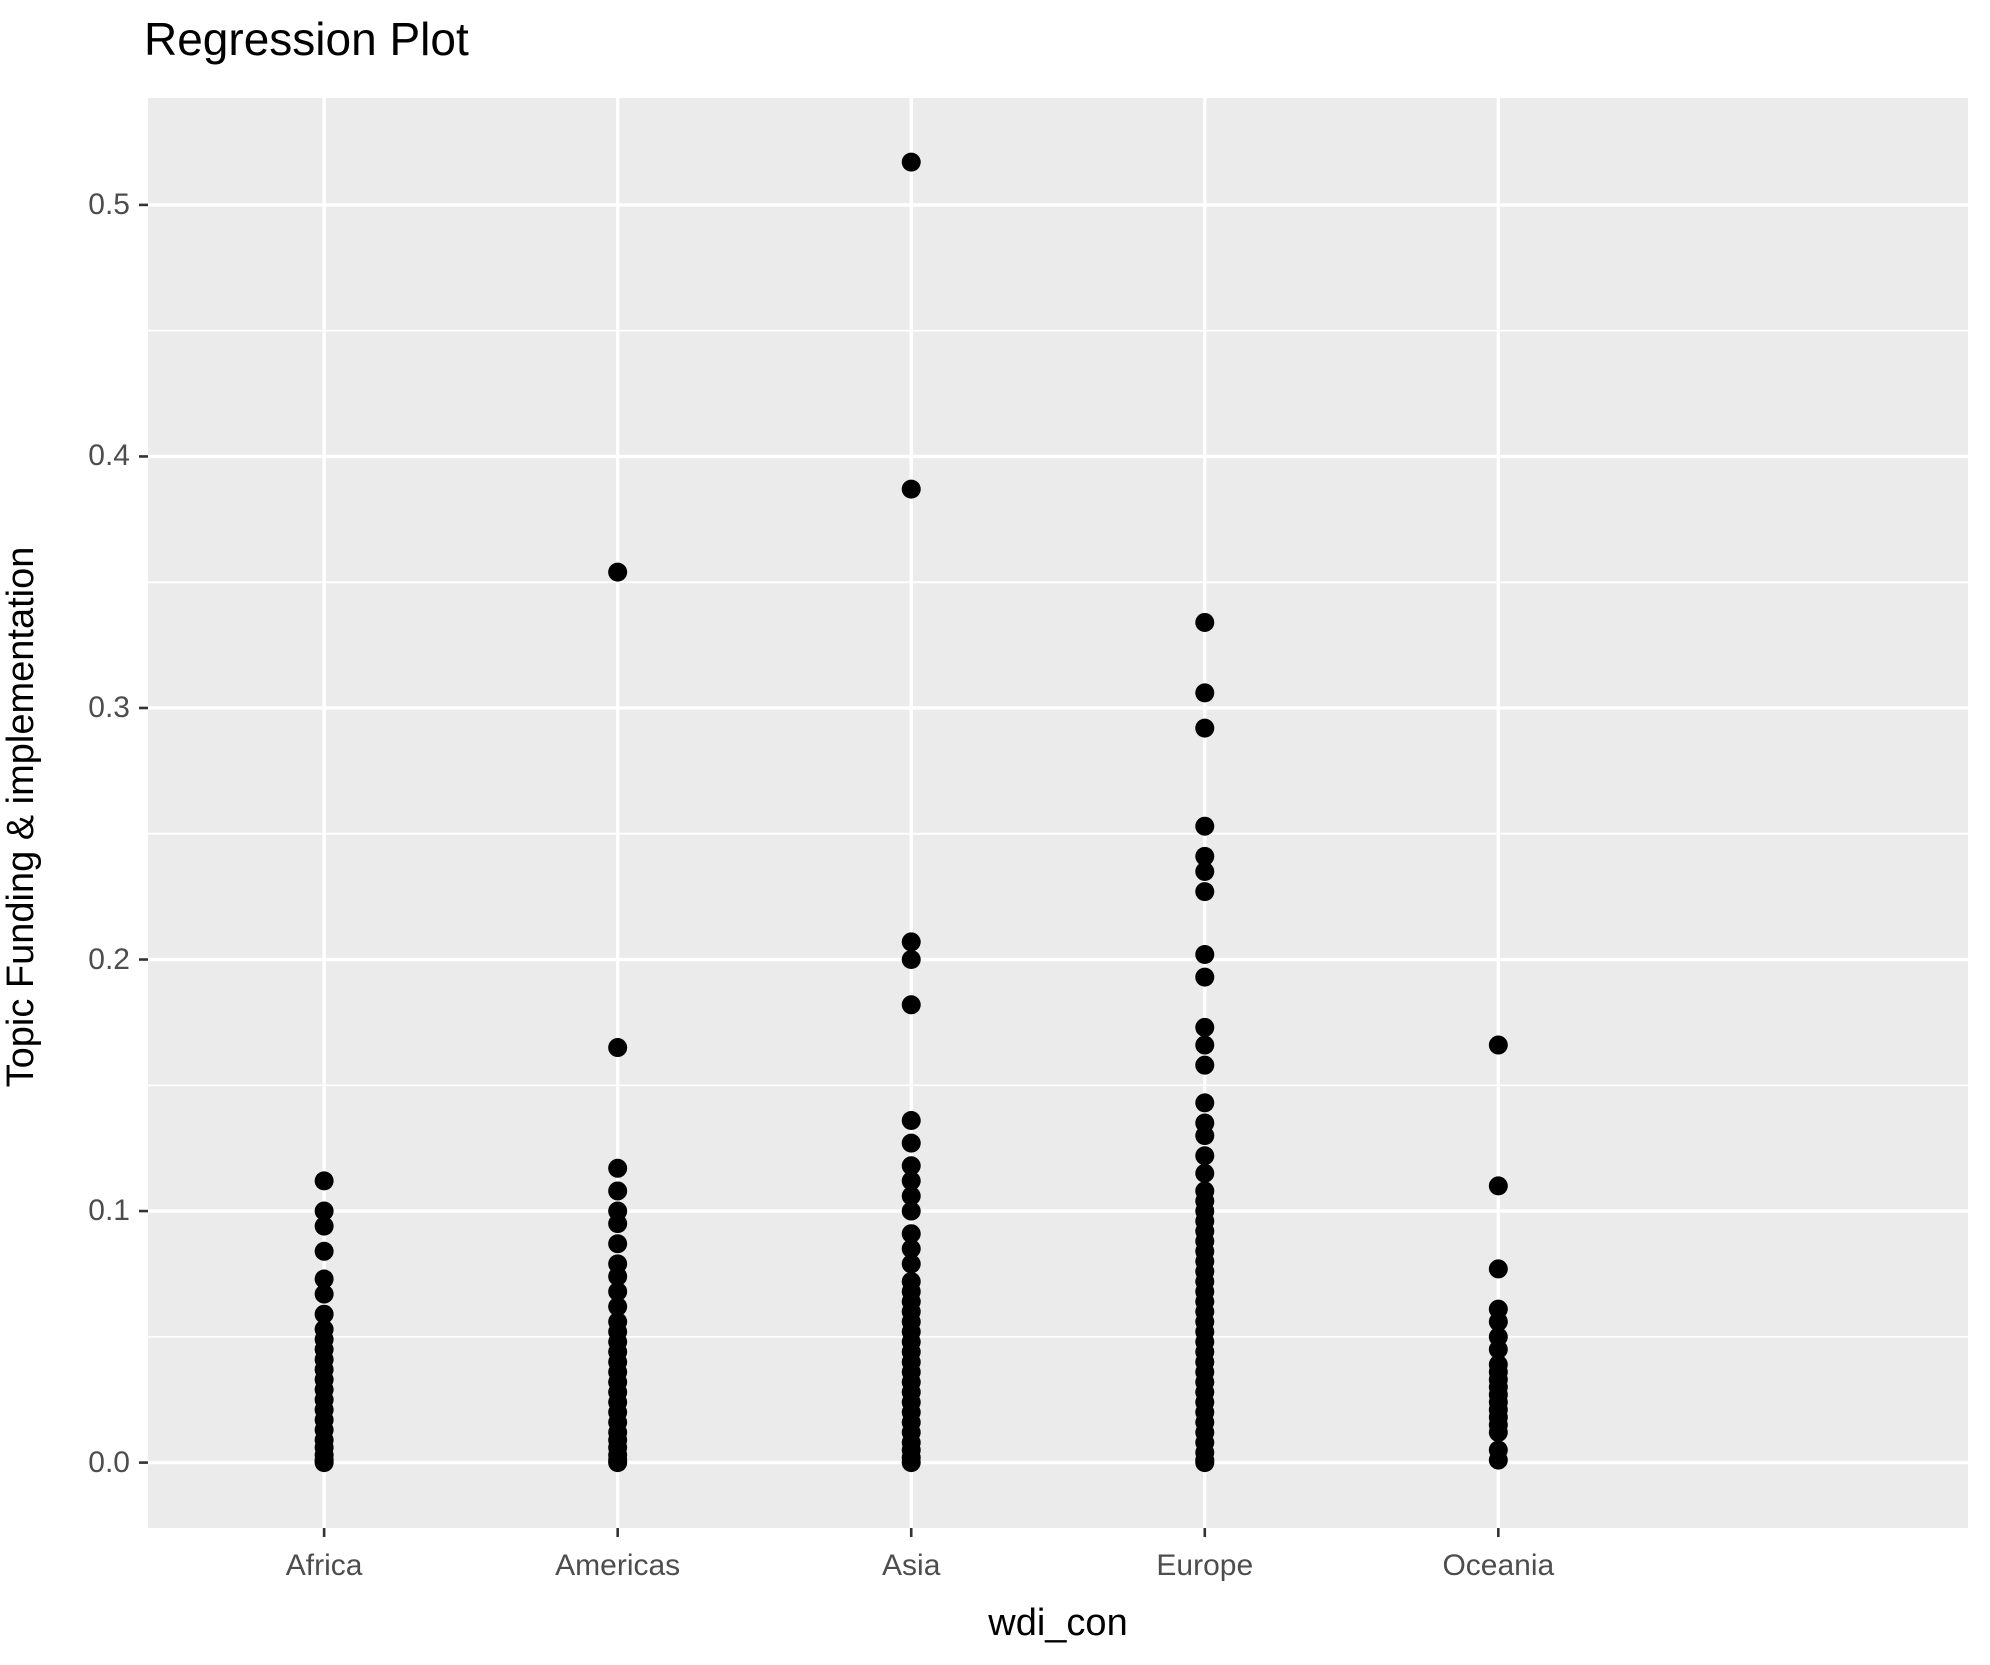  What do you see at coordinates (618, 1565) in the screenshot?
I see `x-tick-label: Americas` at bounding box center [618, 1565].